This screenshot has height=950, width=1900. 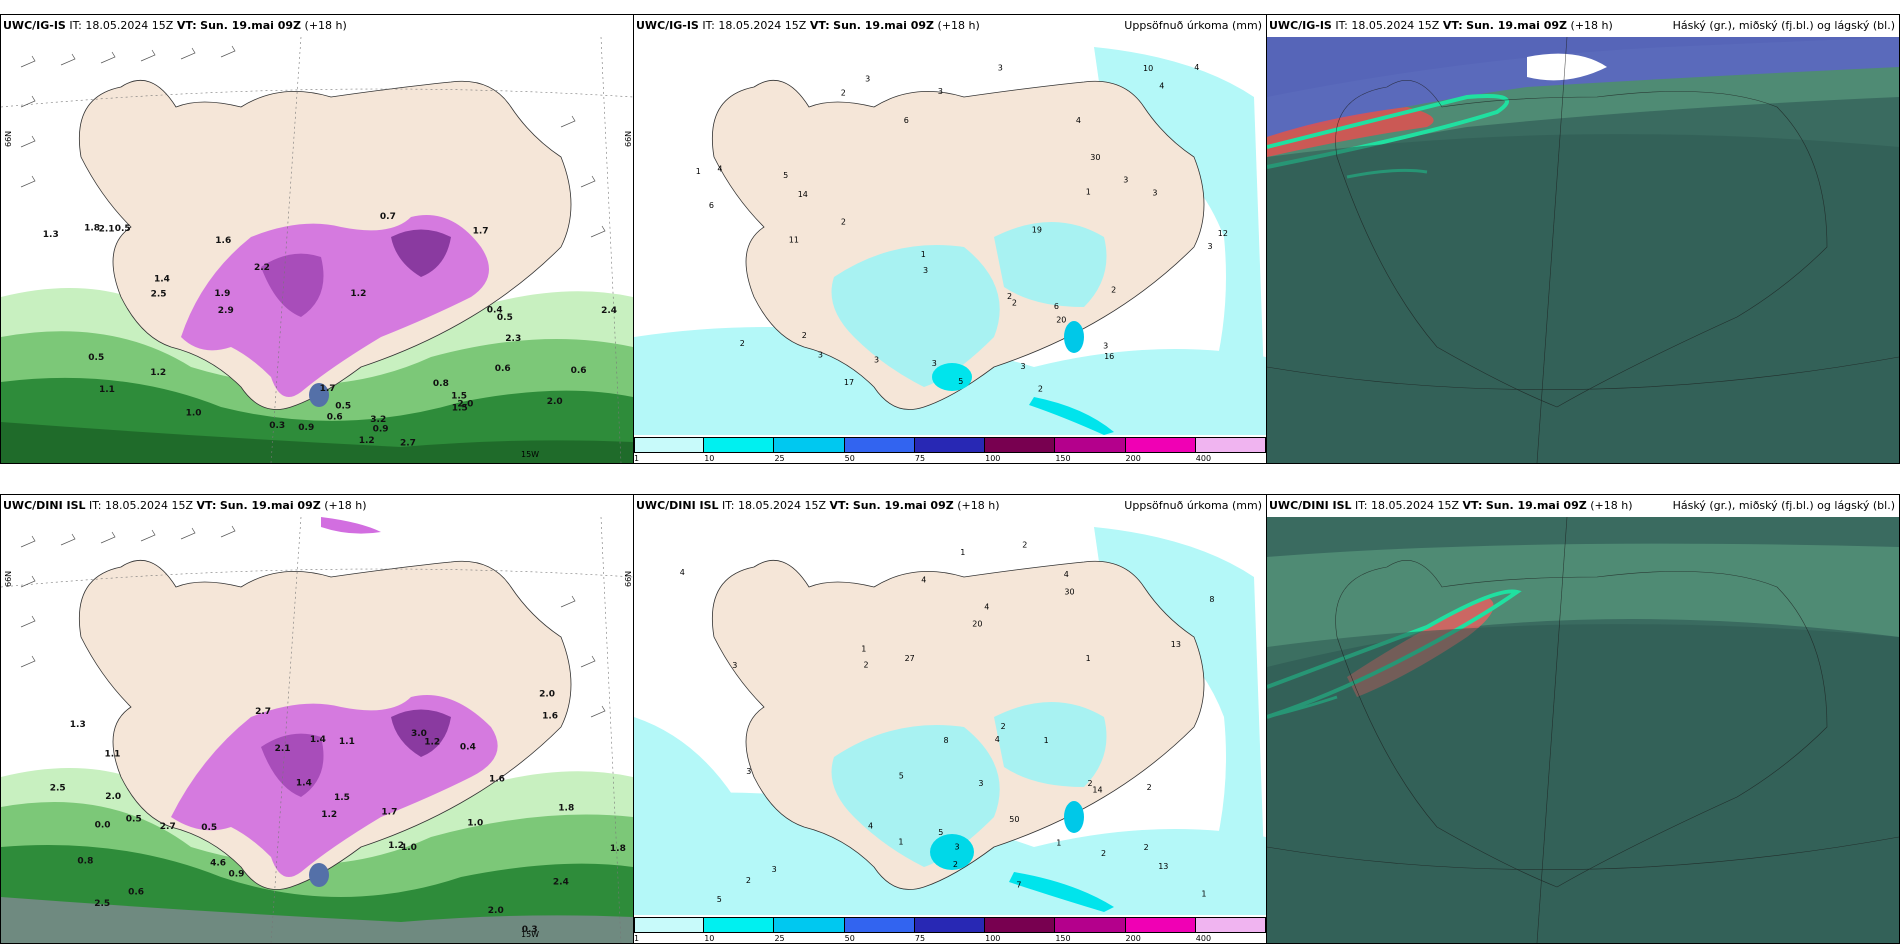 What do you see at coordinates (579, 371) in the screenshot?
I see `wind-value: 0.6` at bounding box center [579, 371].